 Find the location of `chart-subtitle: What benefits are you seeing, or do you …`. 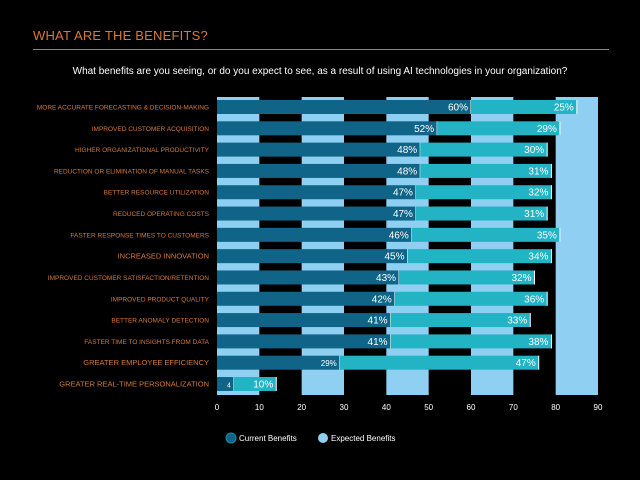

chart-subtitle: What benefits are you seeing, or do you … is located at coordinates (320, 71).